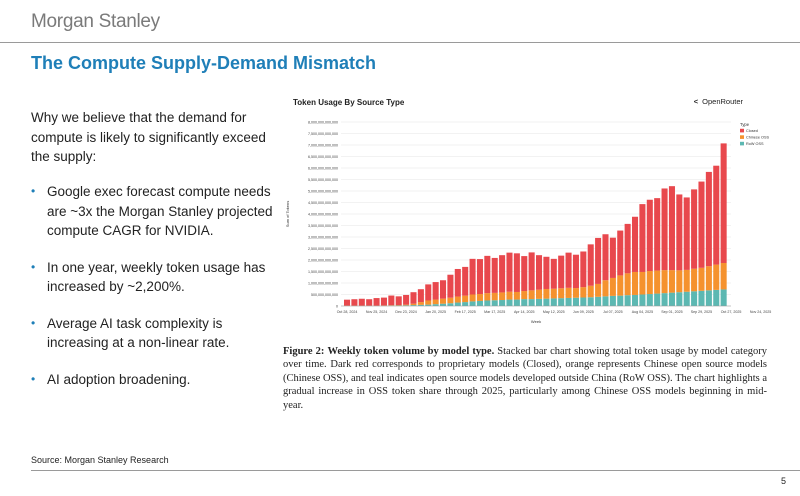  What do you see at coordinates (554, 312) in the screenshot?
I see `x-tick-label: May 12, 2025` at bounding box center [554, 312].